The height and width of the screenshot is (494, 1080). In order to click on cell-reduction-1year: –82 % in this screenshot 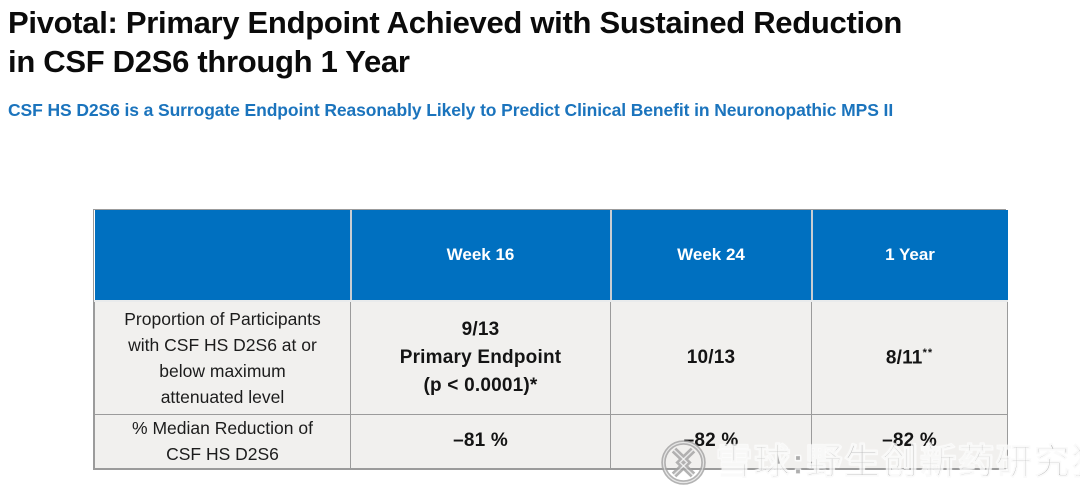, I will do `click(909, 441)`.